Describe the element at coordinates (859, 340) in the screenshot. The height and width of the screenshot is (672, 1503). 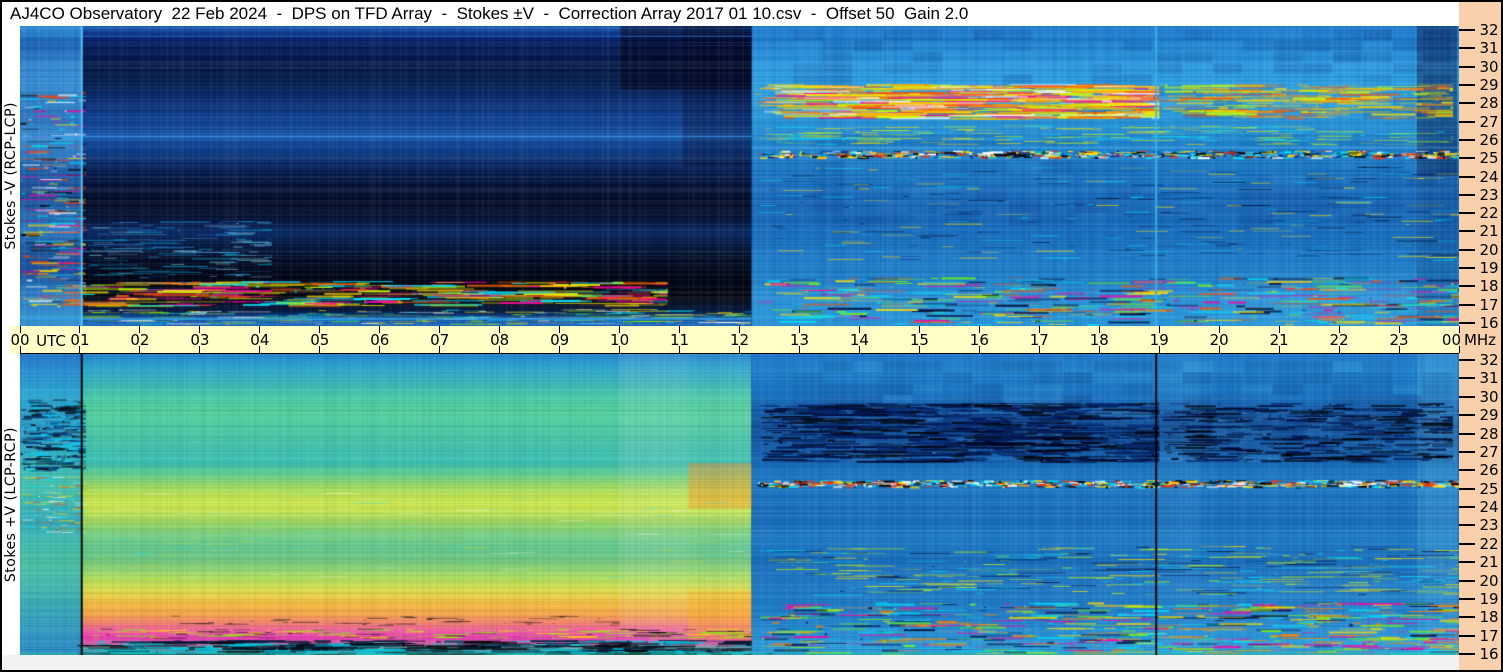
I see `time-tick-label: 14` at that location.